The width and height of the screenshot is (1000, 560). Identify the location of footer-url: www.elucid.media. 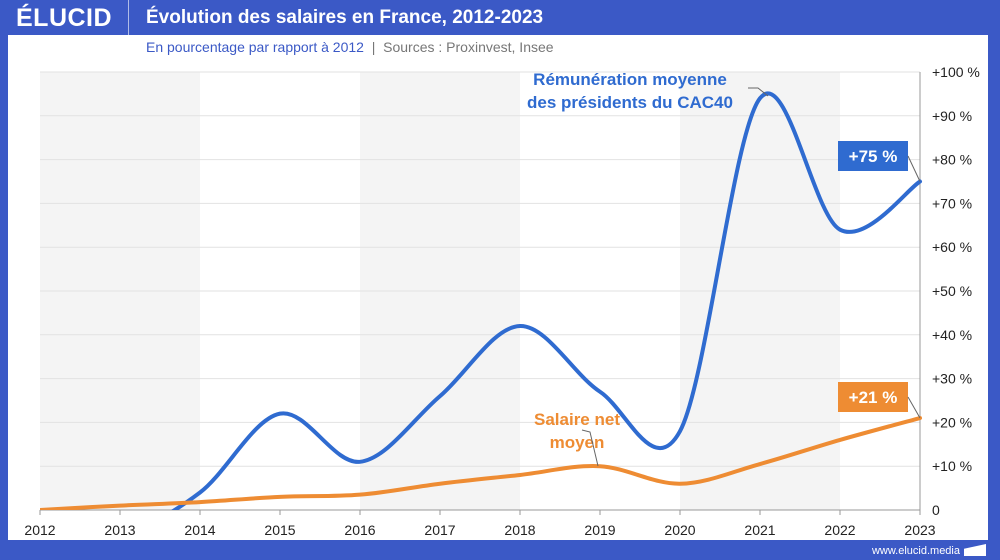
(915, 551).